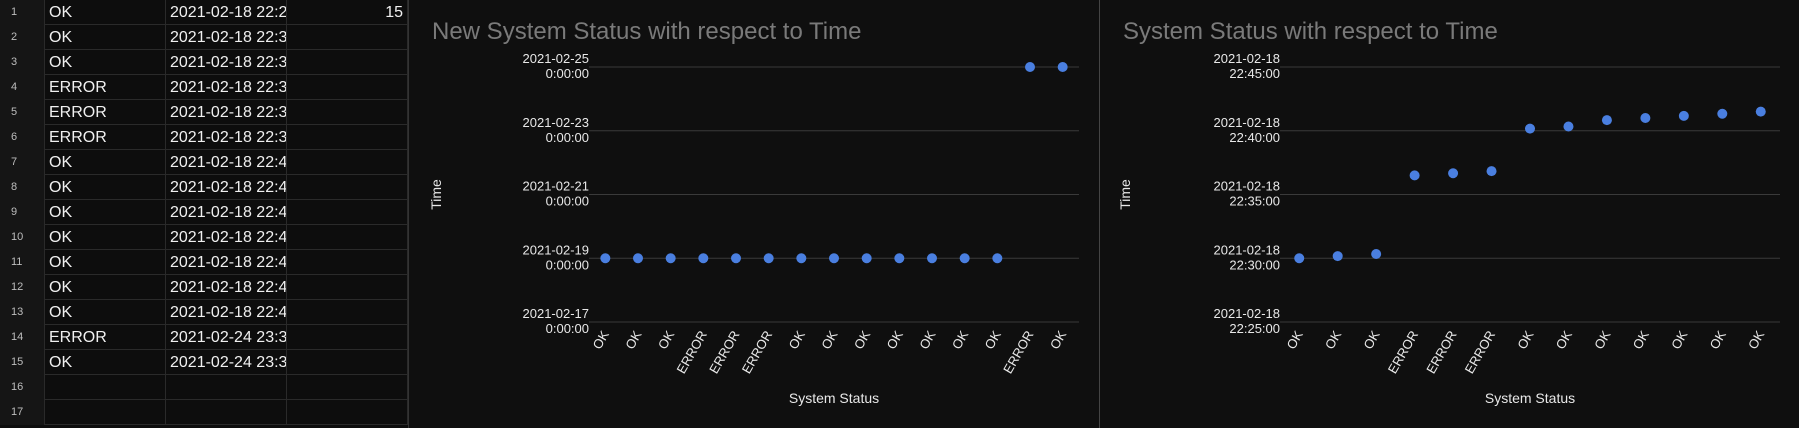 The height and width of the screenshot is (428, 1799). Describe the element at coordinates (1247, 58) in the screenshot. I see `y-tick-label: 2021-02-18` at that location.